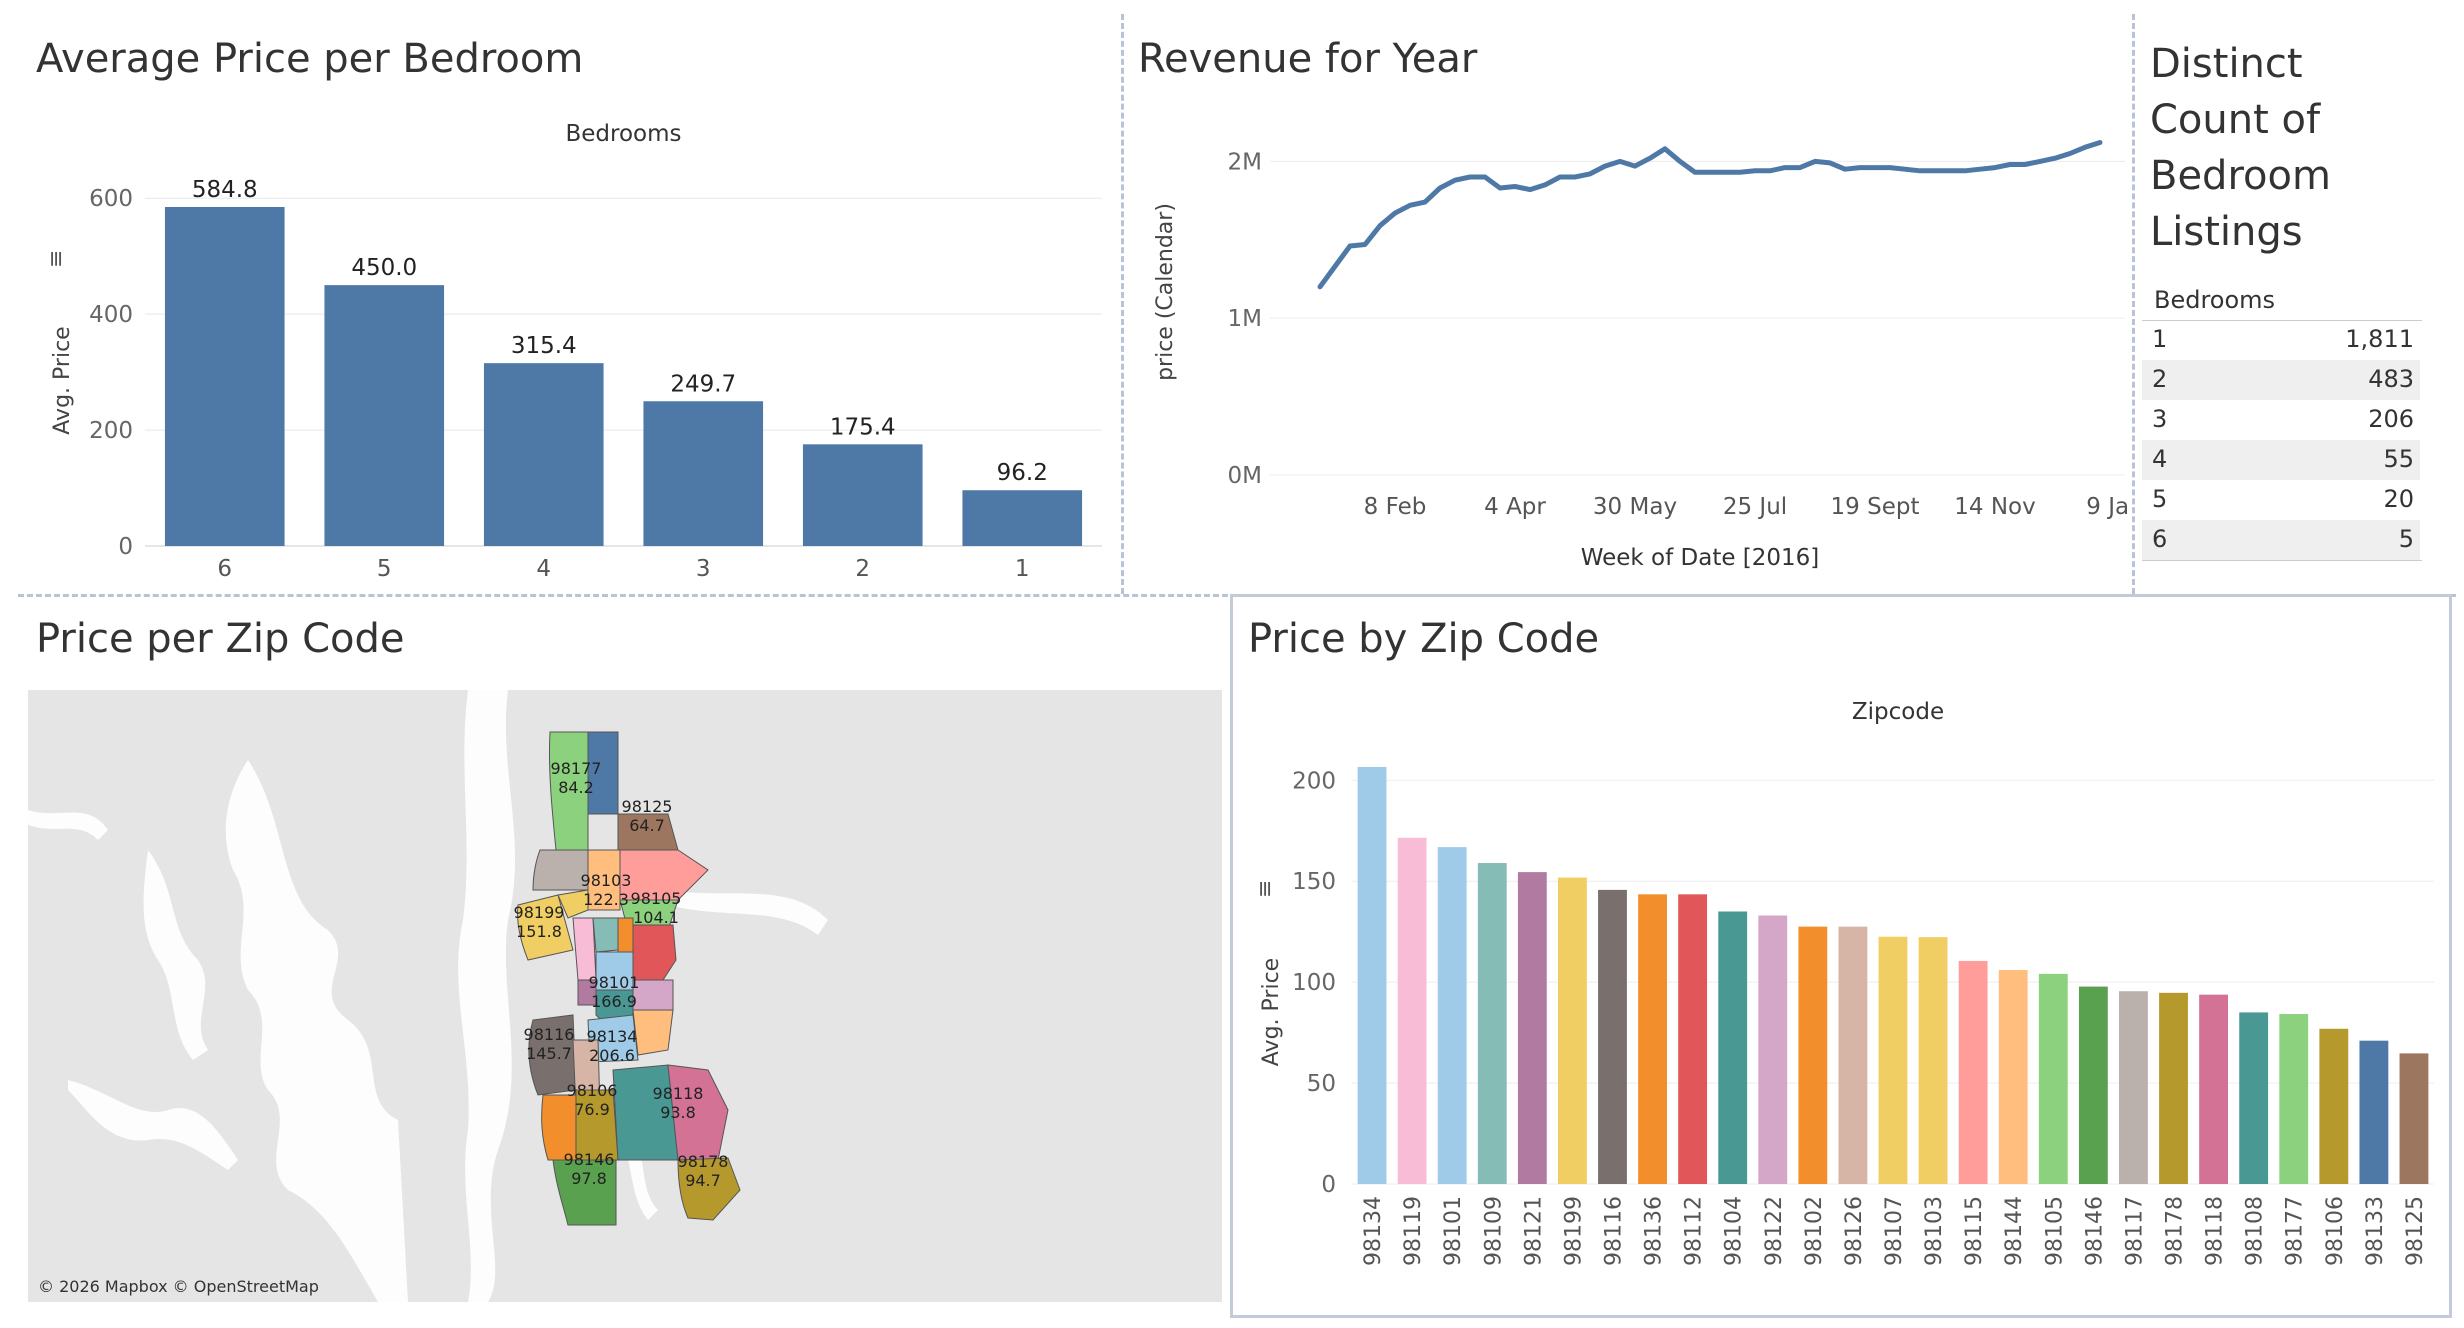  Describe the element at coordinates (647, 825) in the screenshot. I see `map-value-label: 64.7` at that location.